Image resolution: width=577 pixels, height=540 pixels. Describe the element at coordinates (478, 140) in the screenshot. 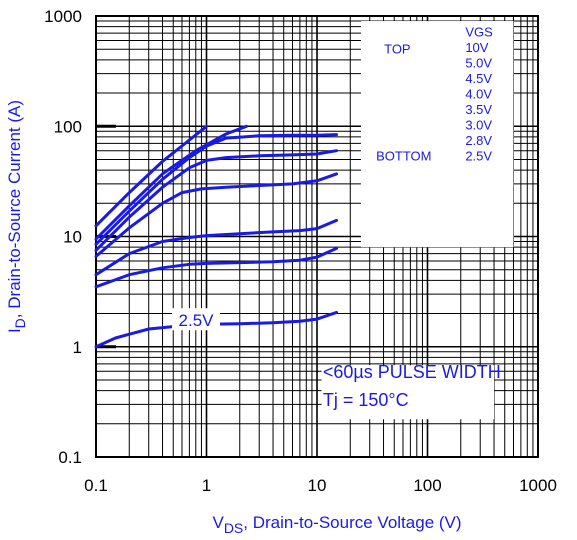

I see `legend-entry: 2.8V` at that location.